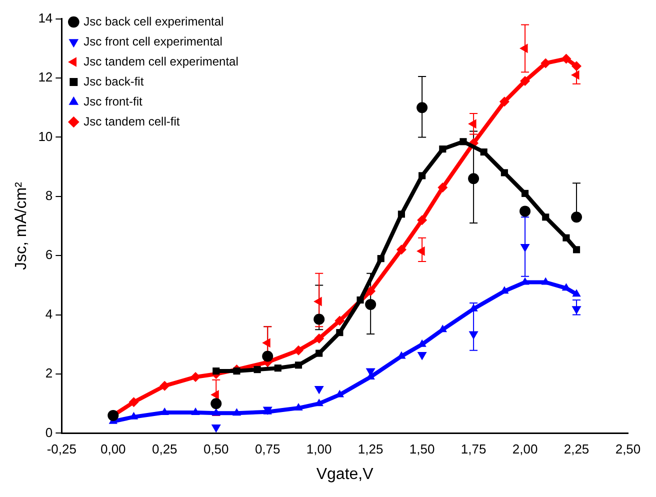  What do you see at coordinates (49, 314) in the screenshot?
I see `y-tick-label: 4` at bounding box center [49, 314].